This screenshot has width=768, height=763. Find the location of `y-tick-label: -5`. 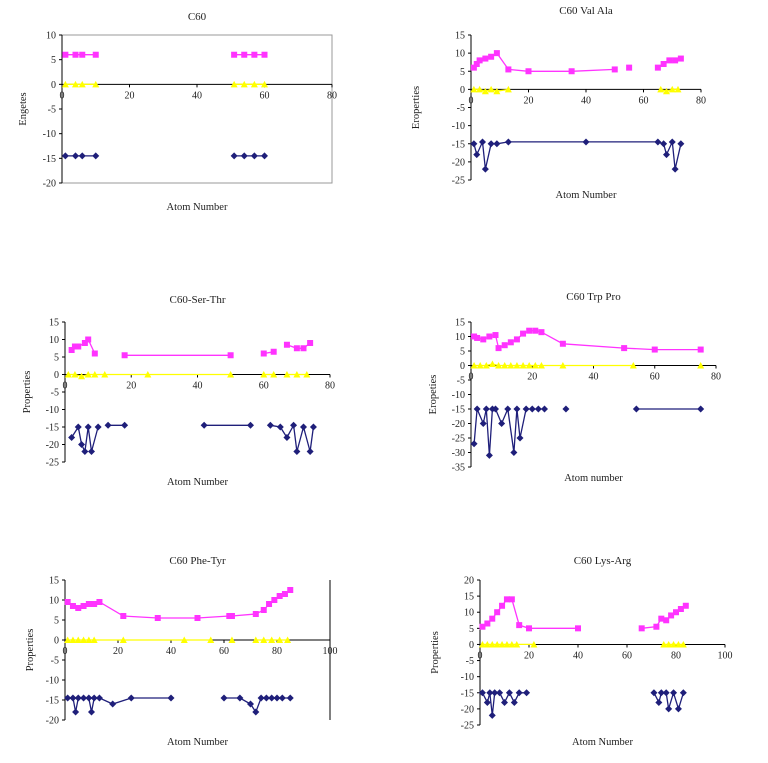

y-tick-label: -5 is located at coordinates (52, 110).